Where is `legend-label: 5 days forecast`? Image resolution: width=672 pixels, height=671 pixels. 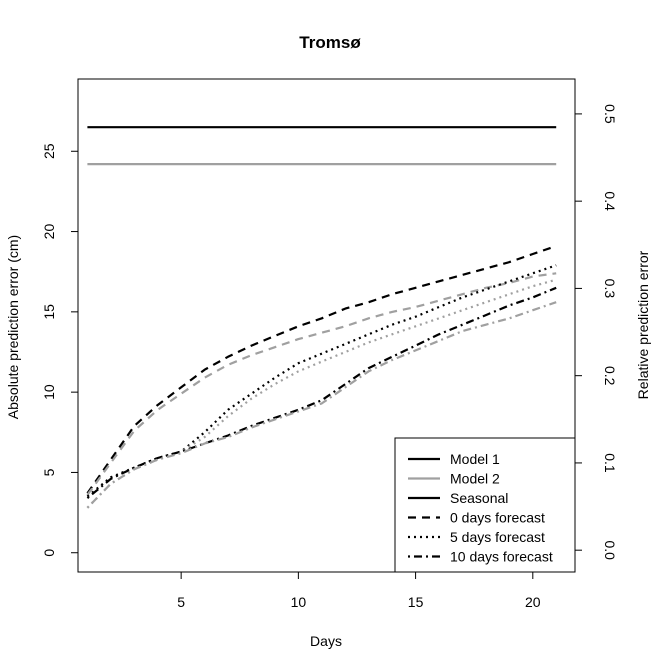 legend-label: 5 days forecast is located at coordinates (497, 537).